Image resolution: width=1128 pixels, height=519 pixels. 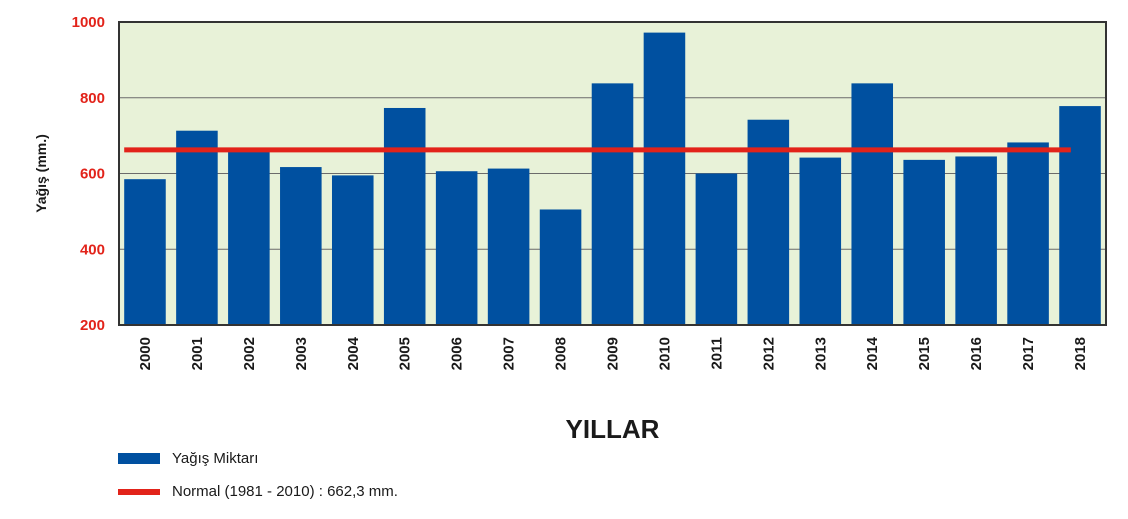 What do you see at coordinates (664, 353) in the screenshot?
I see `x-tick-label: 2010` at bounding box center [664, 353].